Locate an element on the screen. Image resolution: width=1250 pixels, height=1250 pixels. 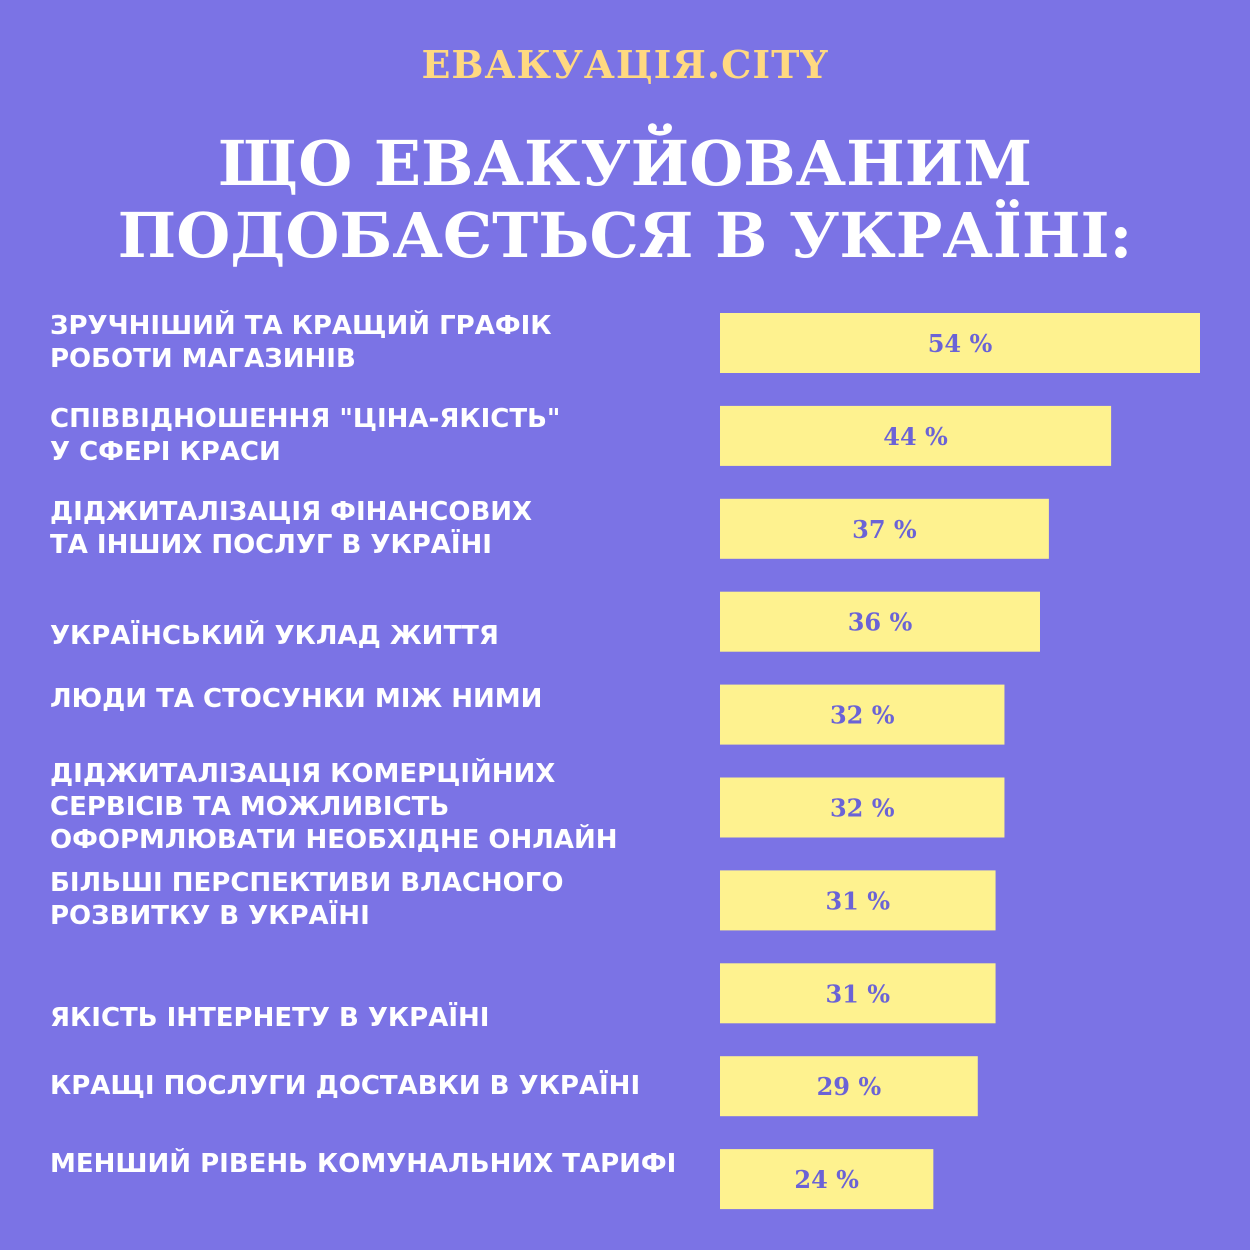
bar-value-label: 44 % is located at coordinates (915, 436).